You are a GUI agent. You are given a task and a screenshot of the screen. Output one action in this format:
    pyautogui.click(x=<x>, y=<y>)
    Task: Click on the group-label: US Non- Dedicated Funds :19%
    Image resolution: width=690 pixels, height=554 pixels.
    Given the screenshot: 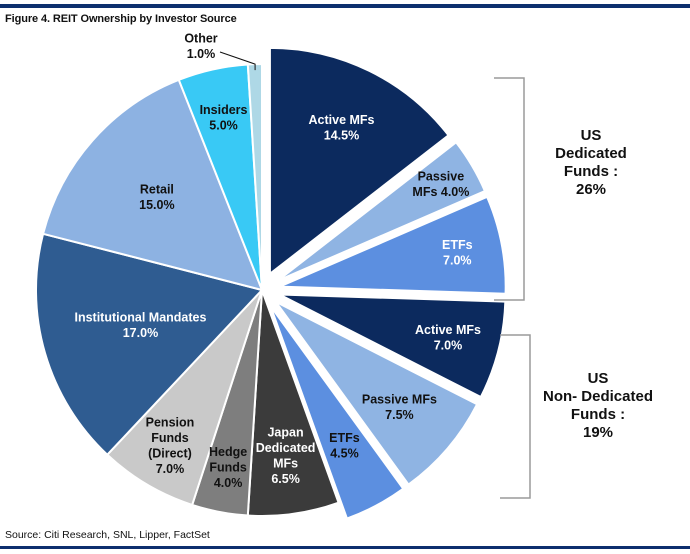 What is the action you would take?
    pyautogui.click(x=598, y=405)
    